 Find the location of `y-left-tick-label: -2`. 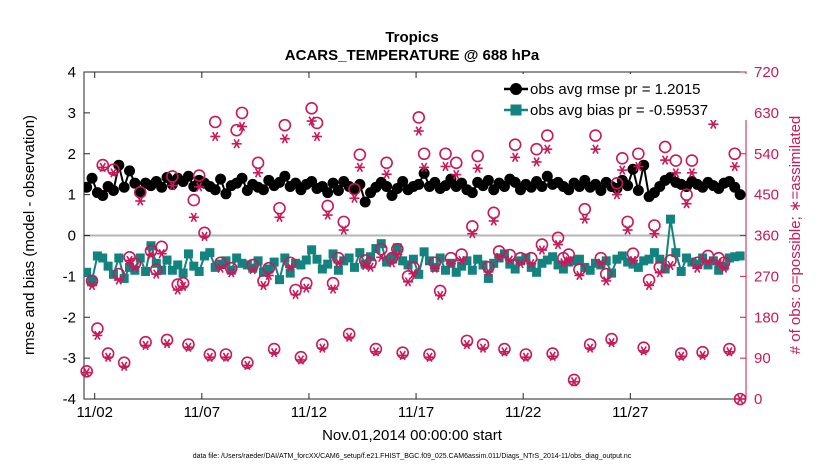

y-left-tick-label: -2 is located at coordinates (69, 317).